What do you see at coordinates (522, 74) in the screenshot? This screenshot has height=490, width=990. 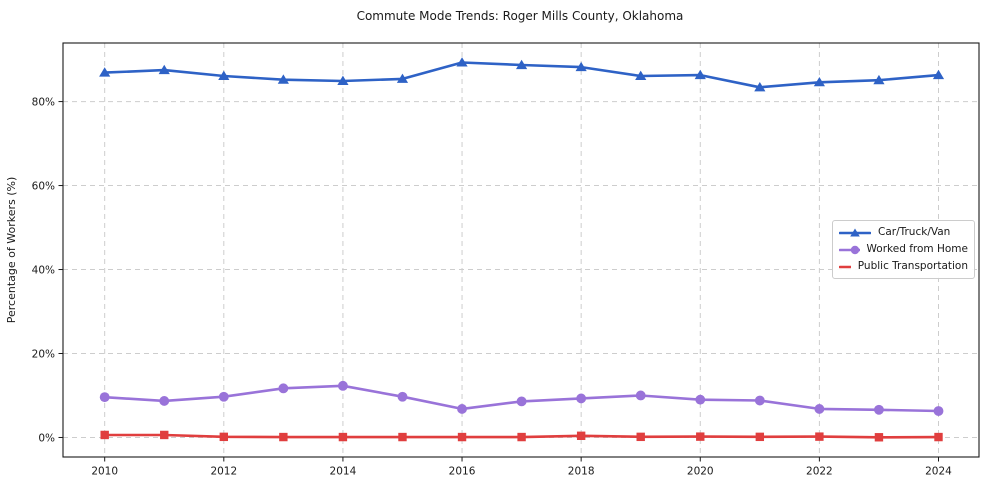 I see `series-car-truck-van` at bounding box center [522, 74].